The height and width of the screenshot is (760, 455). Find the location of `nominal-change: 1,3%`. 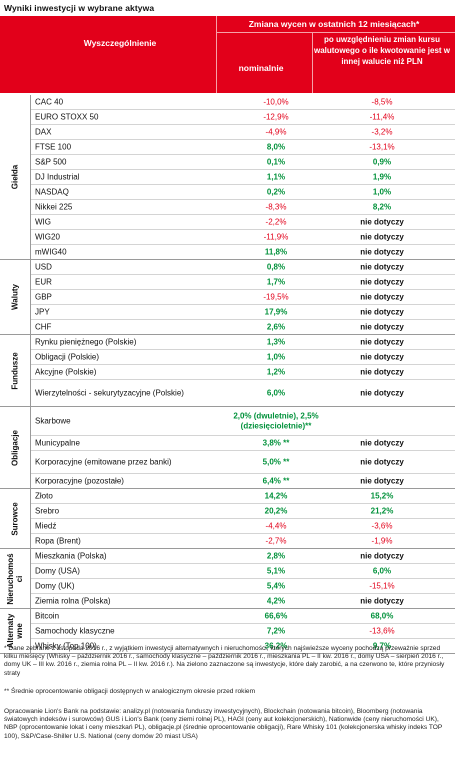

nominal-change: 1,3% is located at coordinates (276, 342).